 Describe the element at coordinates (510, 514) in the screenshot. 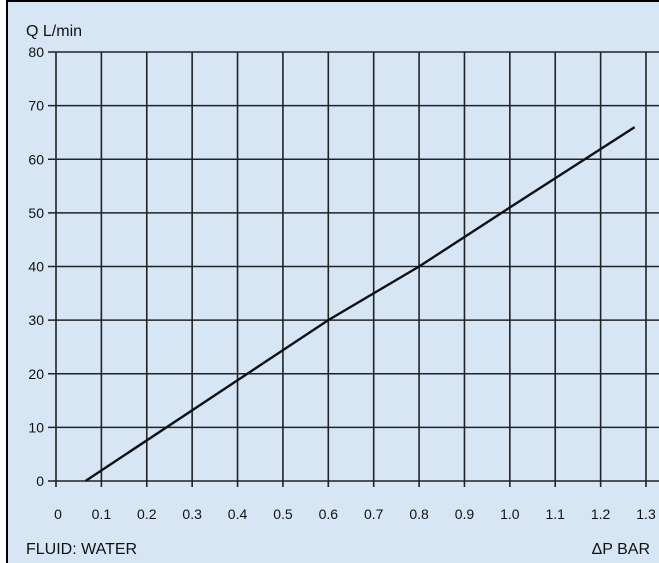

I see `x-tick-label: 1.0` at that location.